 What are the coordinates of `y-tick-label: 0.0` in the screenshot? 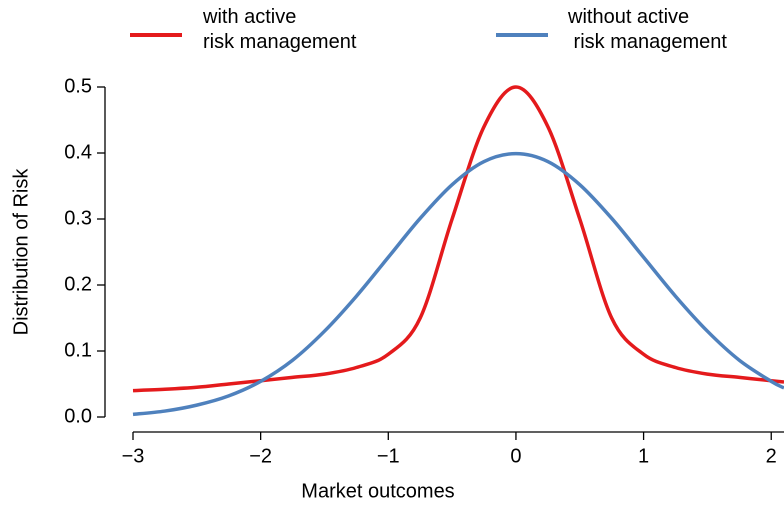 It's located at (78, 416).